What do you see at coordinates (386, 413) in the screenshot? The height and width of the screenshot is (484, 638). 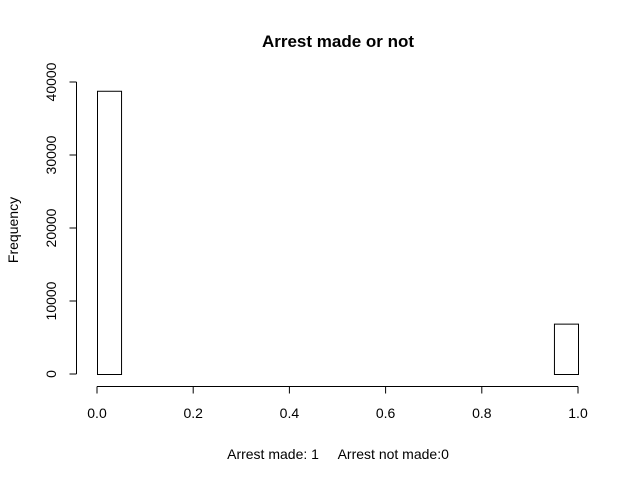 I see `x-tick-label-3: 0.6` at bounding box center [386, 413].